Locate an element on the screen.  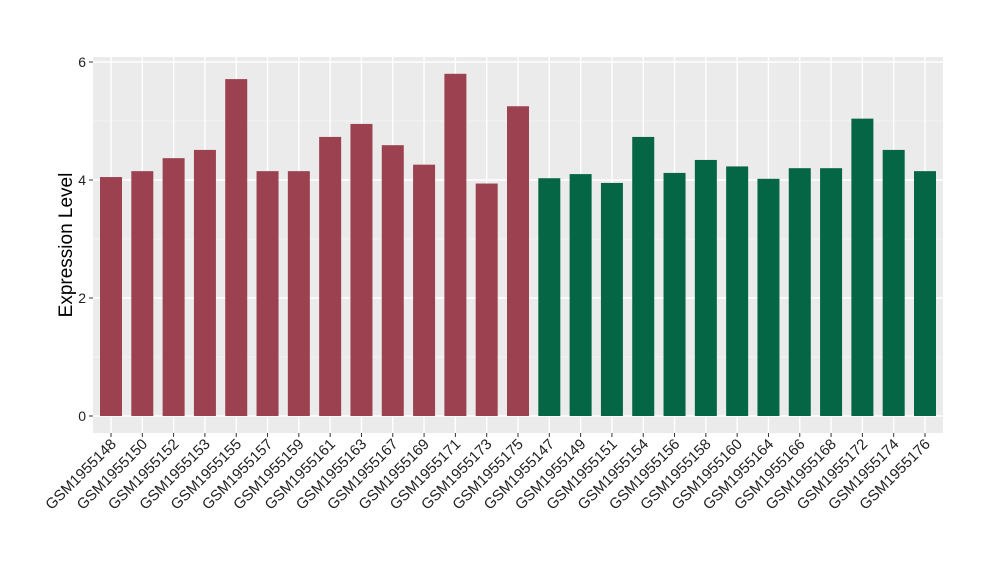
y-tick-label: 0 is located at coordinates (82, 416).